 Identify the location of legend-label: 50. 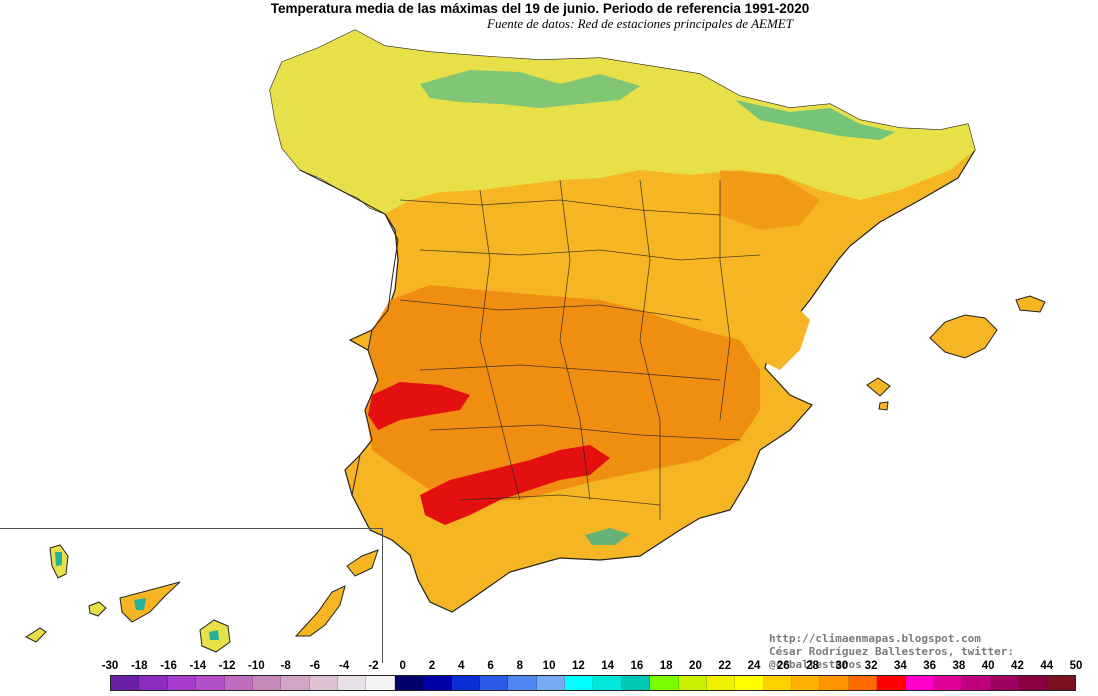
(1076, 666).